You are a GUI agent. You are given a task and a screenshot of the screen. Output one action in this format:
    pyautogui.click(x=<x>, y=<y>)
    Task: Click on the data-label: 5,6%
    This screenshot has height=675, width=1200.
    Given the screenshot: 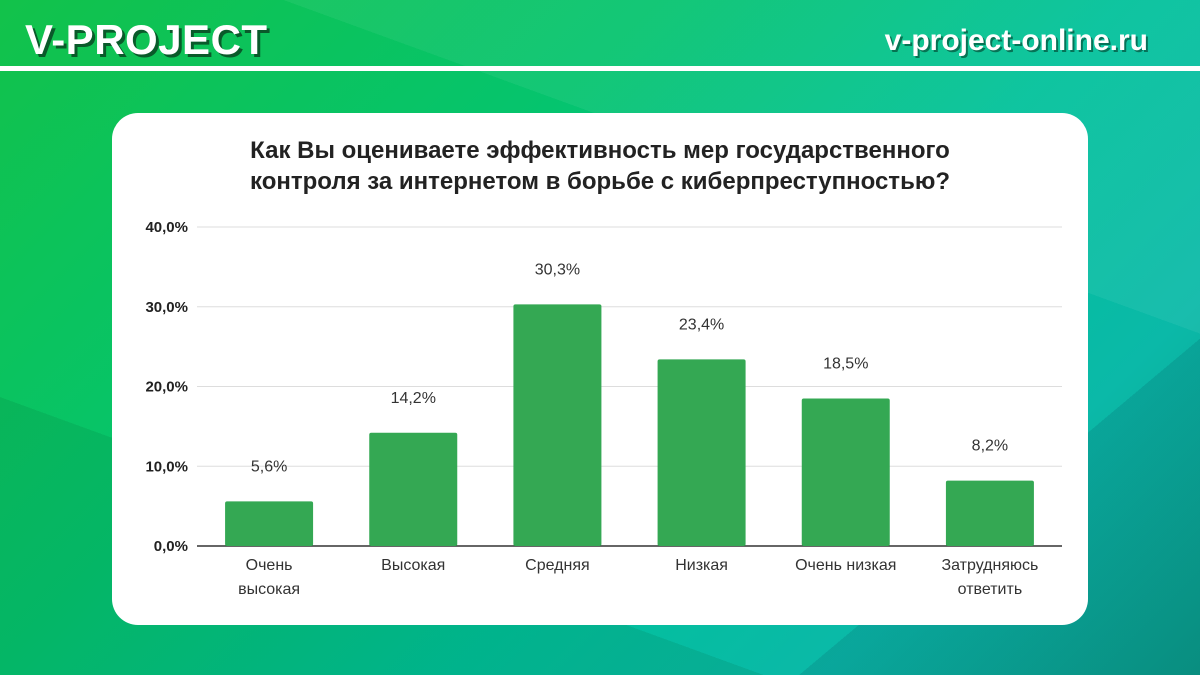 What is the action you would take?
    pyautogui.click(x=269, y=466)
    